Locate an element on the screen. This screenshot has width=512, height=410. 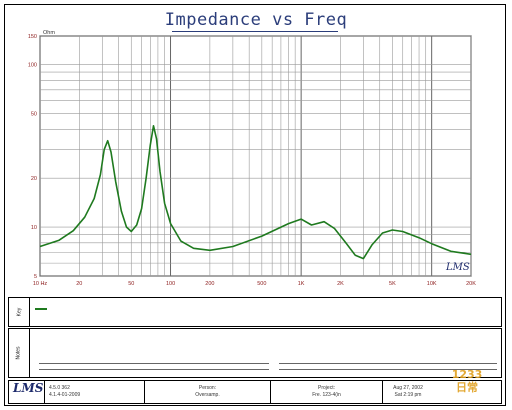
x-tick-label: 1K is located at coordinates (301, 284).